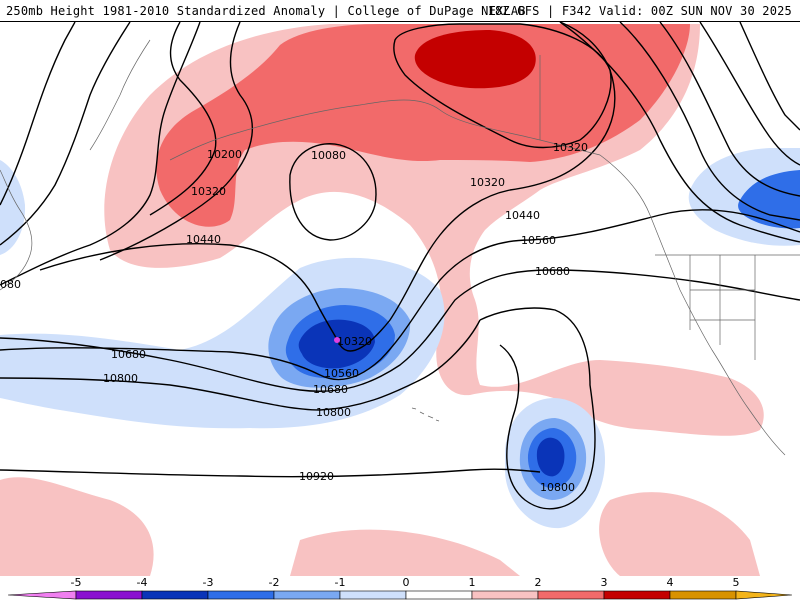 Image resolution: width=800 pixels, height=600 pixels. What do you see at coordinates (328, 155) in the screenshot?
I see `contour-label: 10080` at bounding box center [328, 155].